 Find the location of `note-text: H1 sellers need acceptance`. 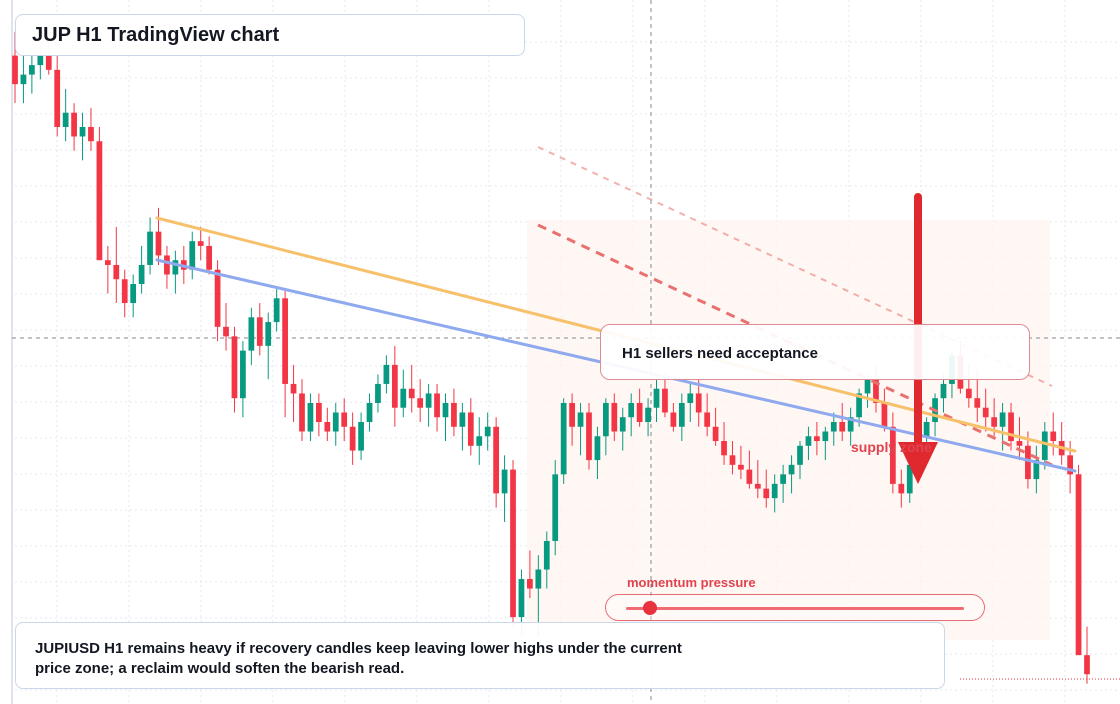

note-text: H1 sellers need acceptance is located at coordinates (720, 353).